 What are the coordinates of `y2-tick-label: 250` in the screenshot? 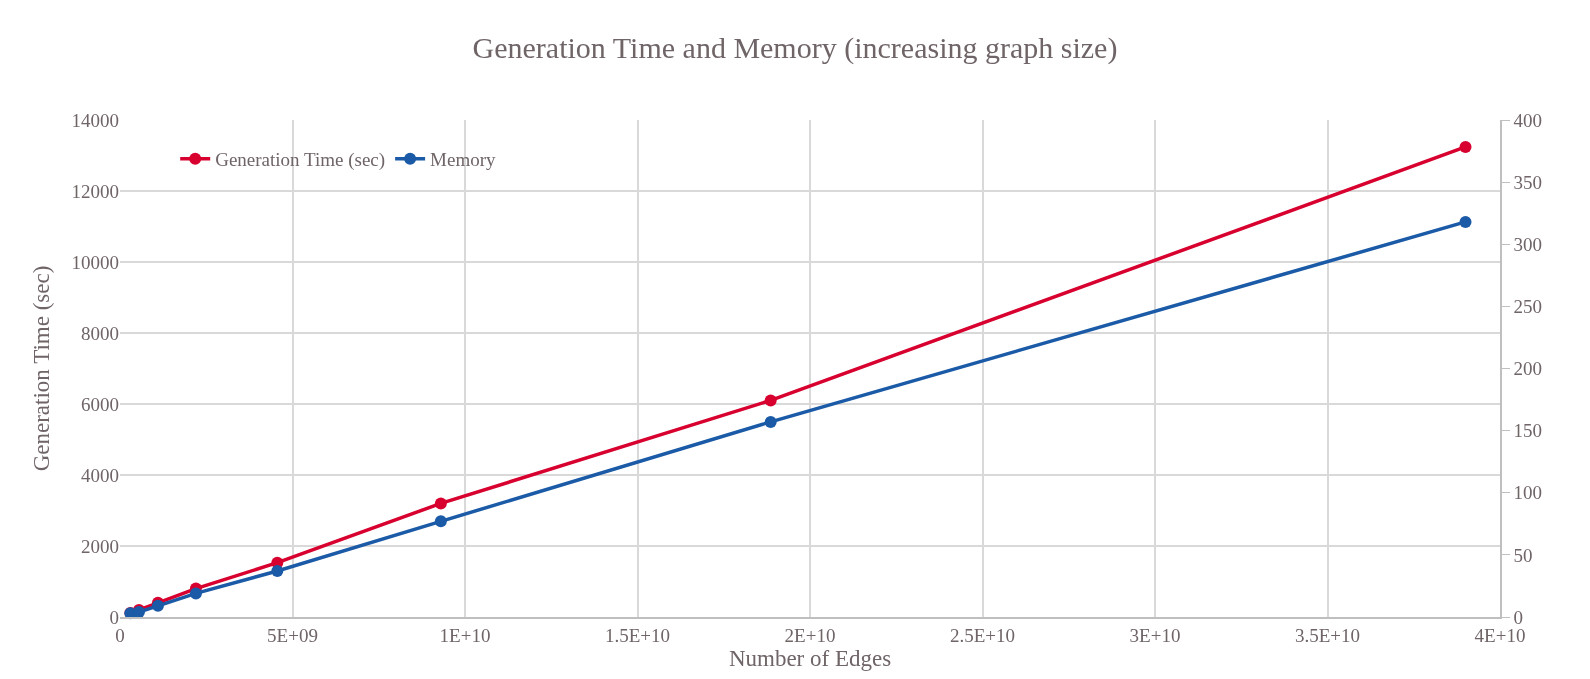 It's located at (1528, 307).